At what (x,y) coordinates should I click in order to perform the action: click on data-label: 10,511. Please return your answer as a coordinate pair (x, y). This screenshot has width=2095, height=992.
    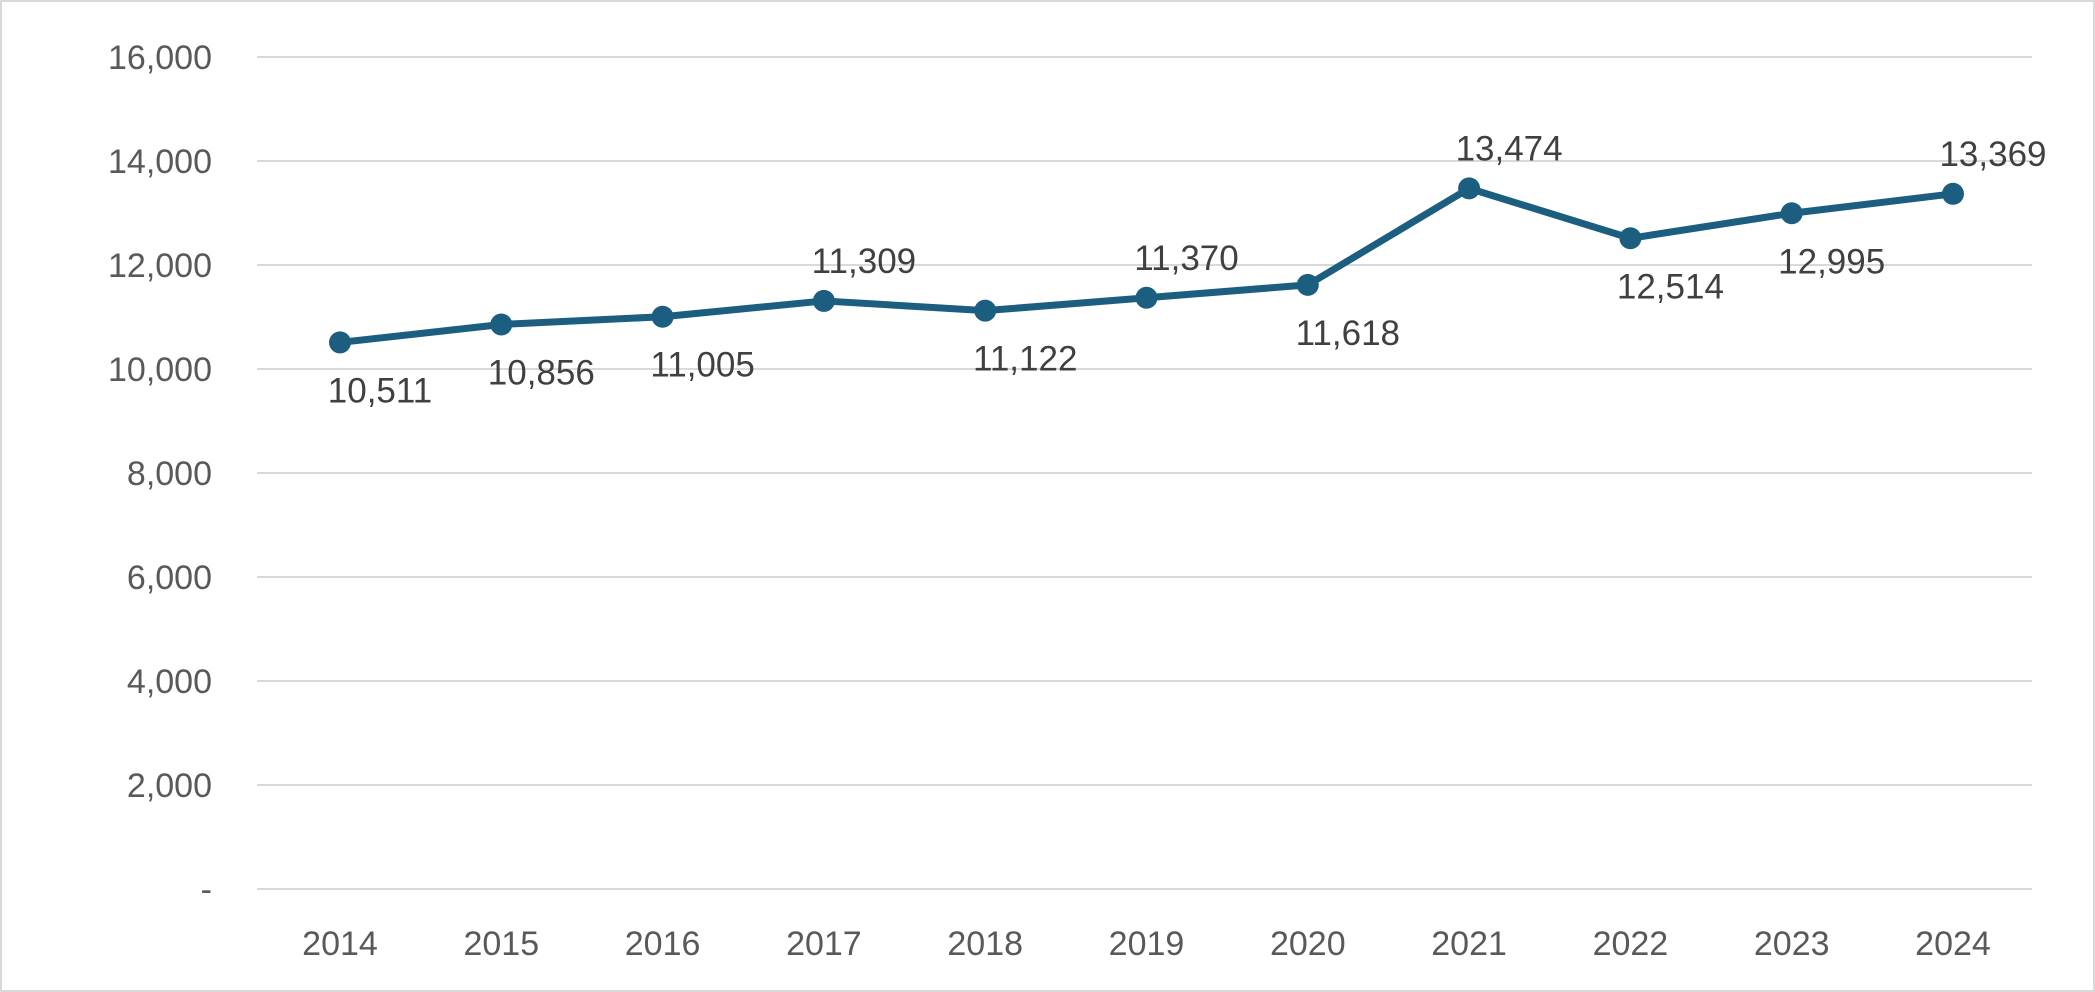
    Looking at the image, I should click on (380, 390).